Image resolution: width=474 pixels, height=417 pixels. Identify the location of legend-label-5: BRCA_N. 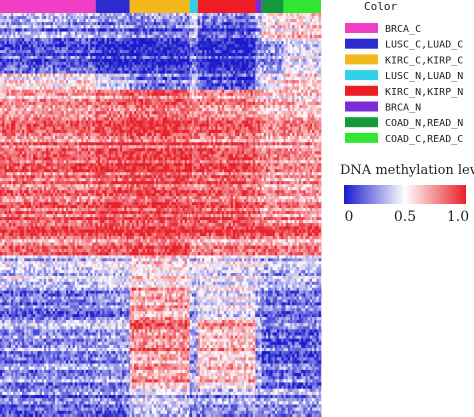
(403, 108).